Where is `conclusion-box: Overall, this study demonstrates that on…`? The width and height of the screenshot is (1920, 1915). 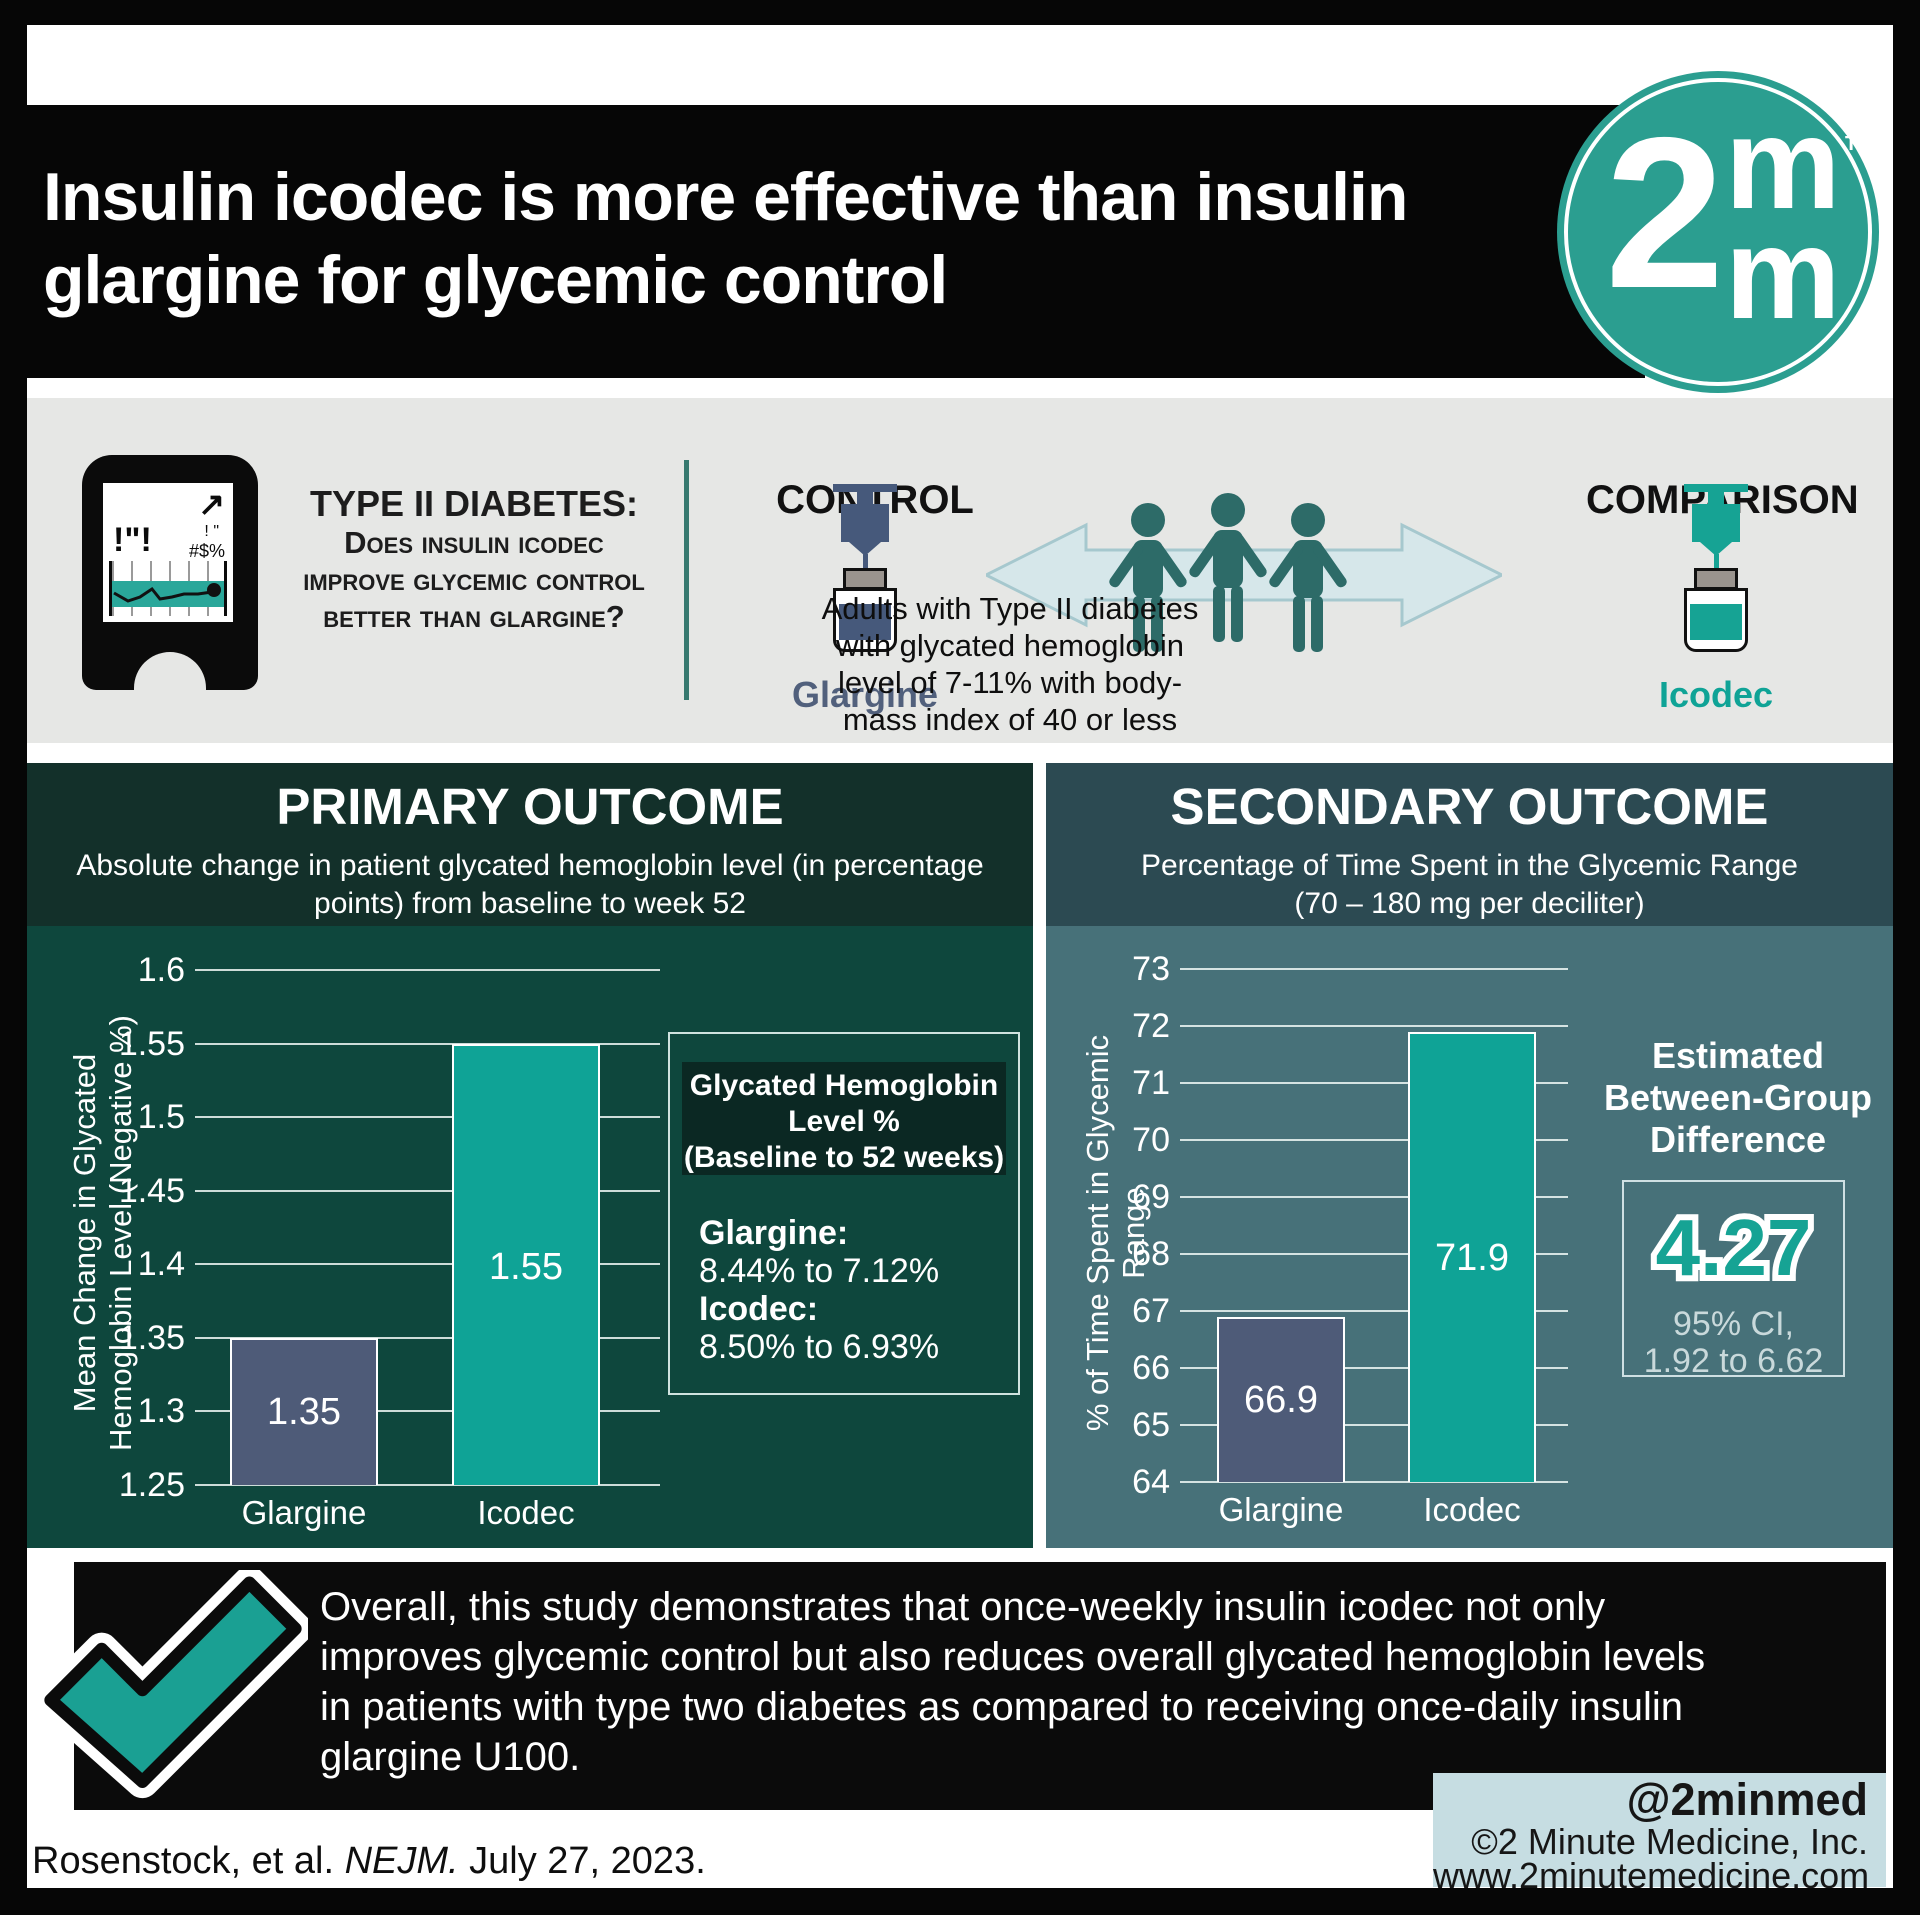 conclusion-box: Overall, this study demonstrates that on… is located at coordinates (980, 1686).